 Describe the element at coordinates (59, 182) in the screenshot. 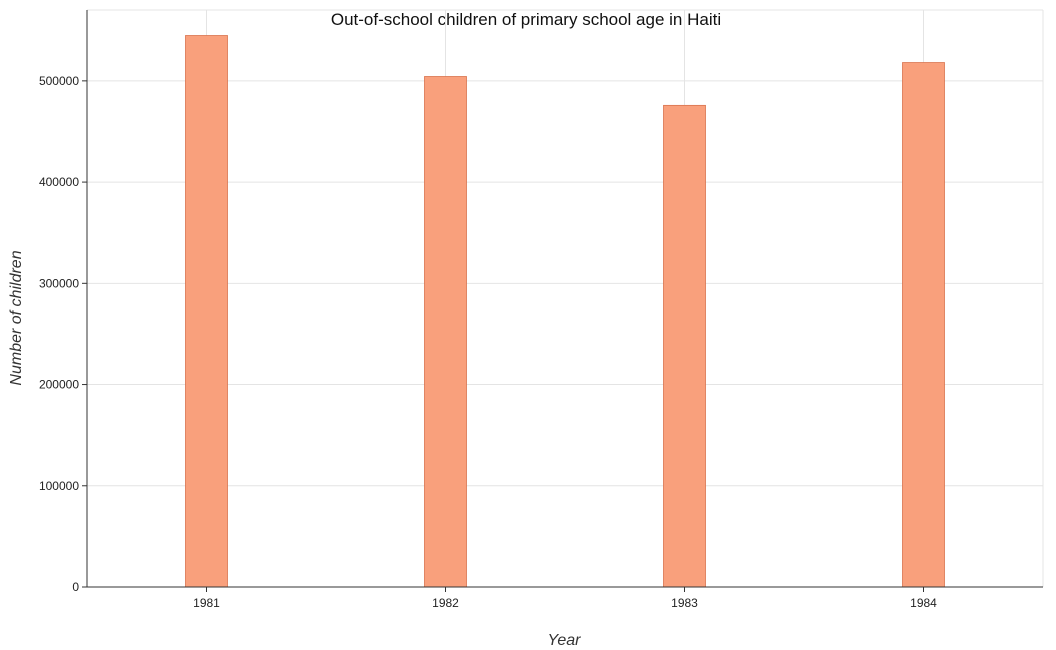

I see `y-tick-label: 400000` at that location.